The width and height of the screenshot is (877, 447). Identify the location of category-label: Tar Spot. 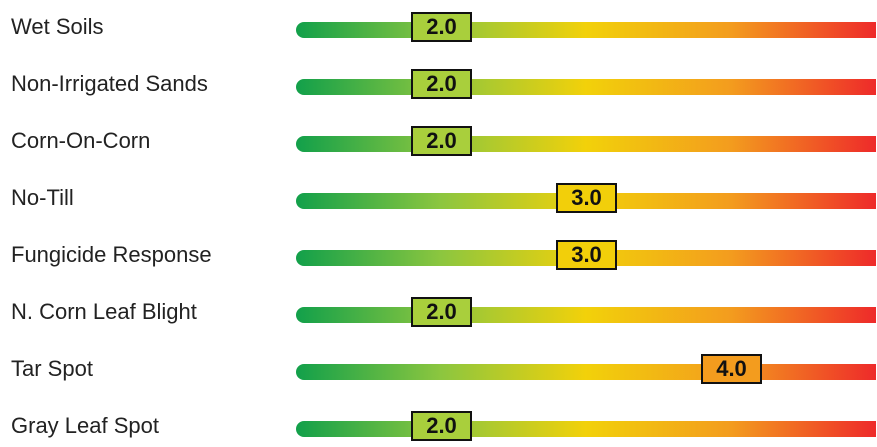
(52, 368).